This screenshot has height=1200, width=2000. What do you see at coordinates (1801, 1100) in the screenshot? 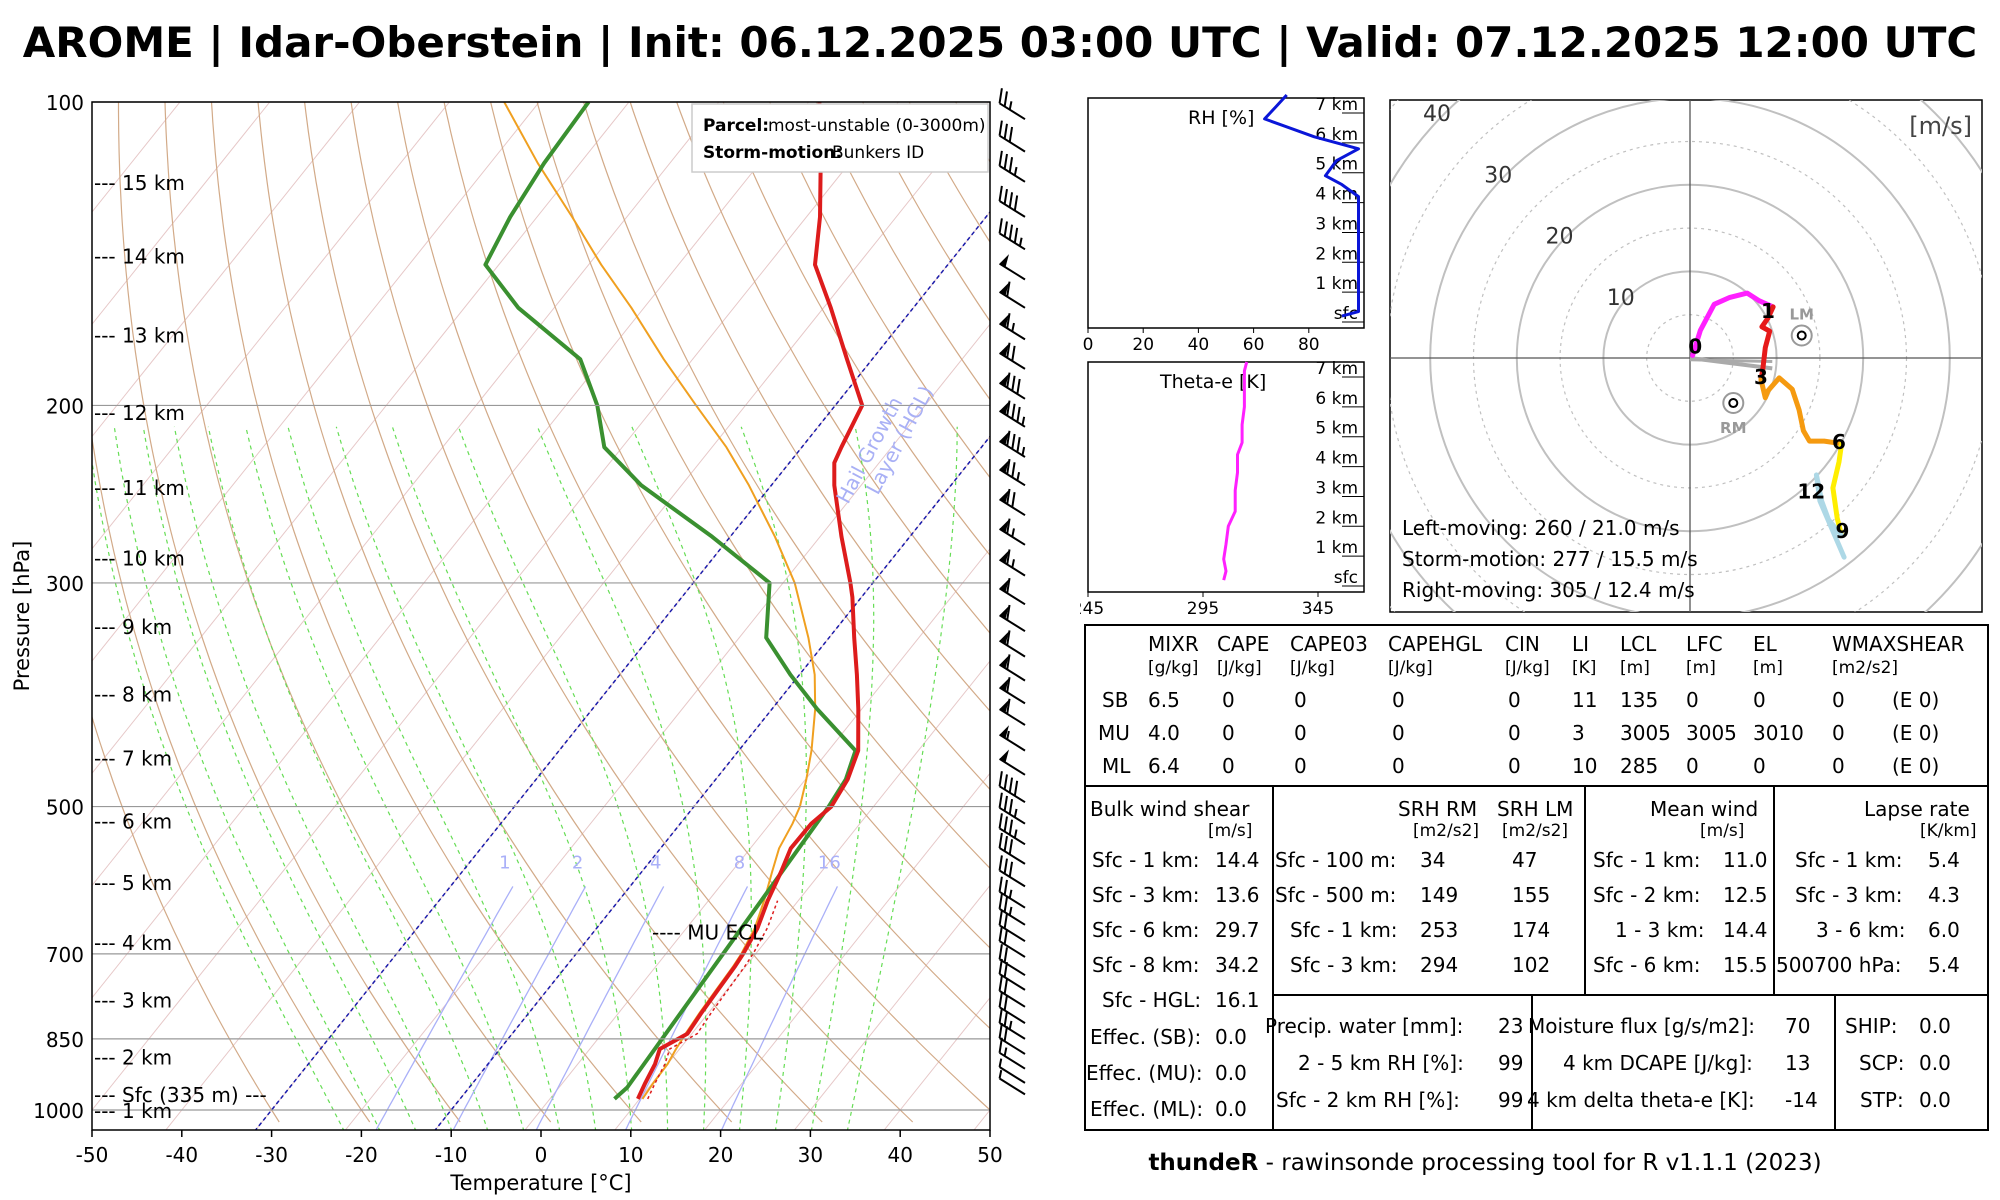
I see `flux-value: -14` at bounding box center [1801, 1100].